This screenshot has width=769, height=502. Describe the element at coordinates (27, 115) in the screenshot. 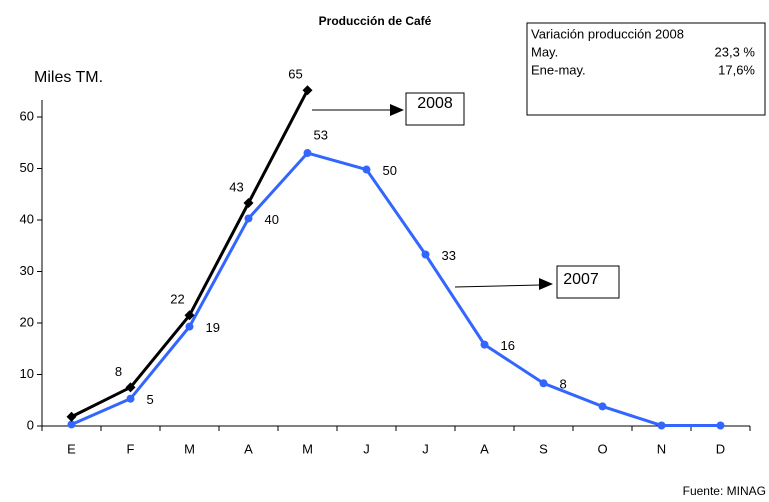

I see `y-tick-label: 60` at that location.